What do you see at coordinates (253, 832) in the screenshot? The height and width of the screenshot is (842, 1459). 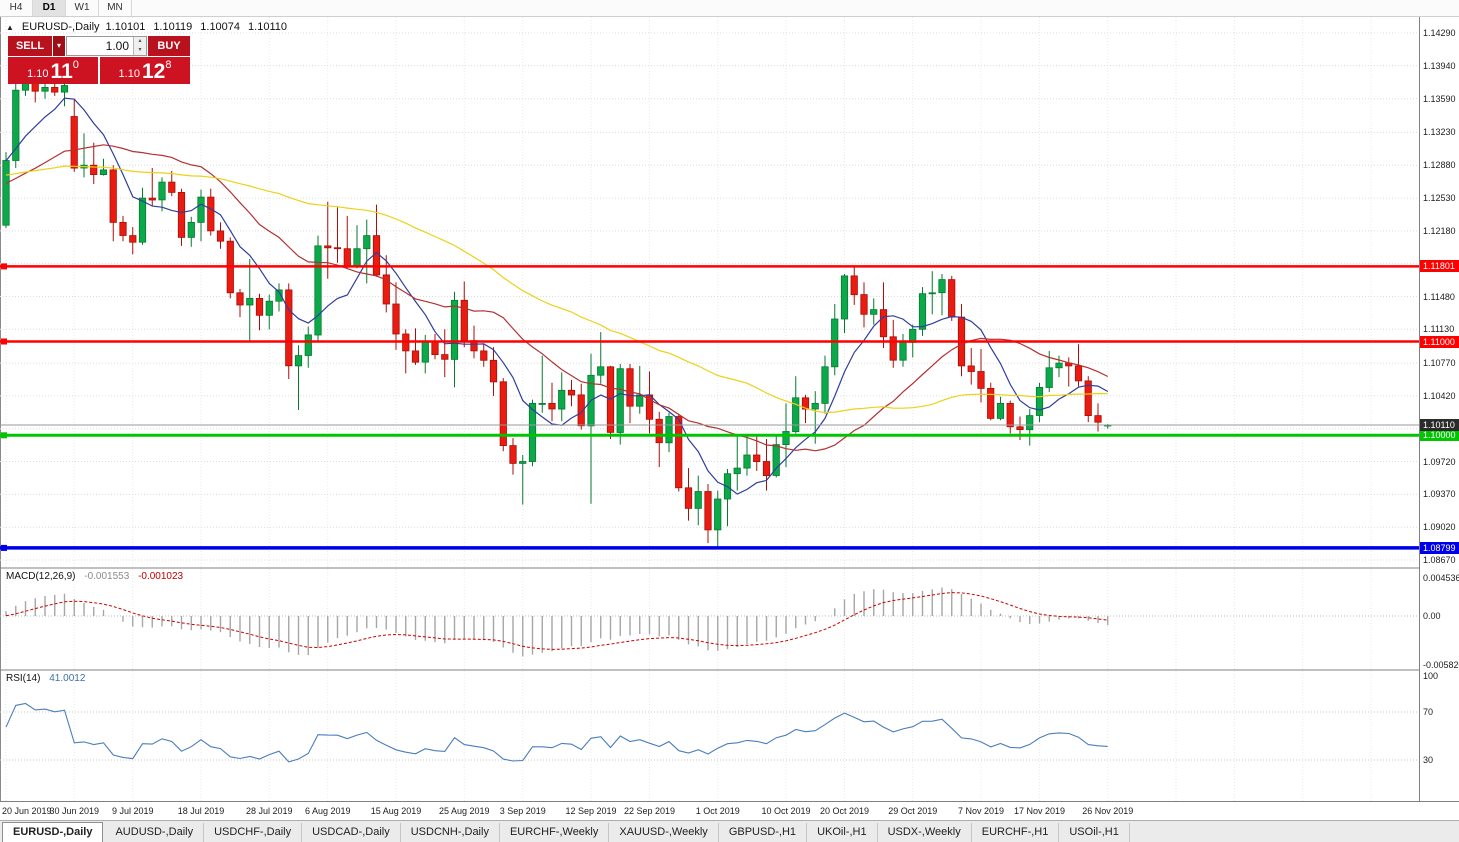 I see `chart-tab-usdchf-daily: USDCHF-,Daily` at bounding box center [253, 832].